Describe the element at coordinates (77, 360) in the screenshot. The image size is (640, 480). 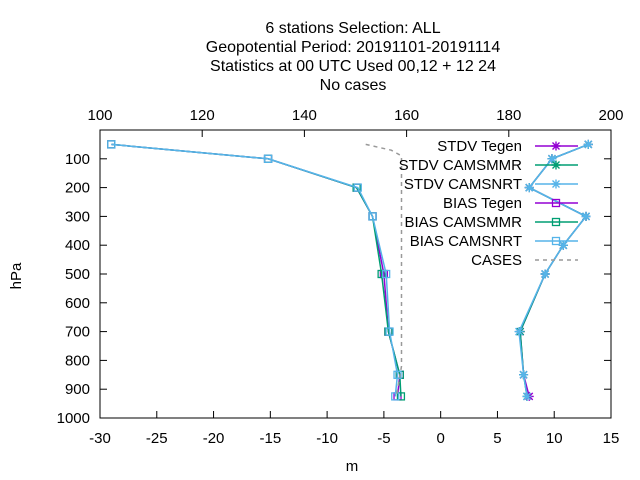
I see `y-tick-label: 800` at that location.